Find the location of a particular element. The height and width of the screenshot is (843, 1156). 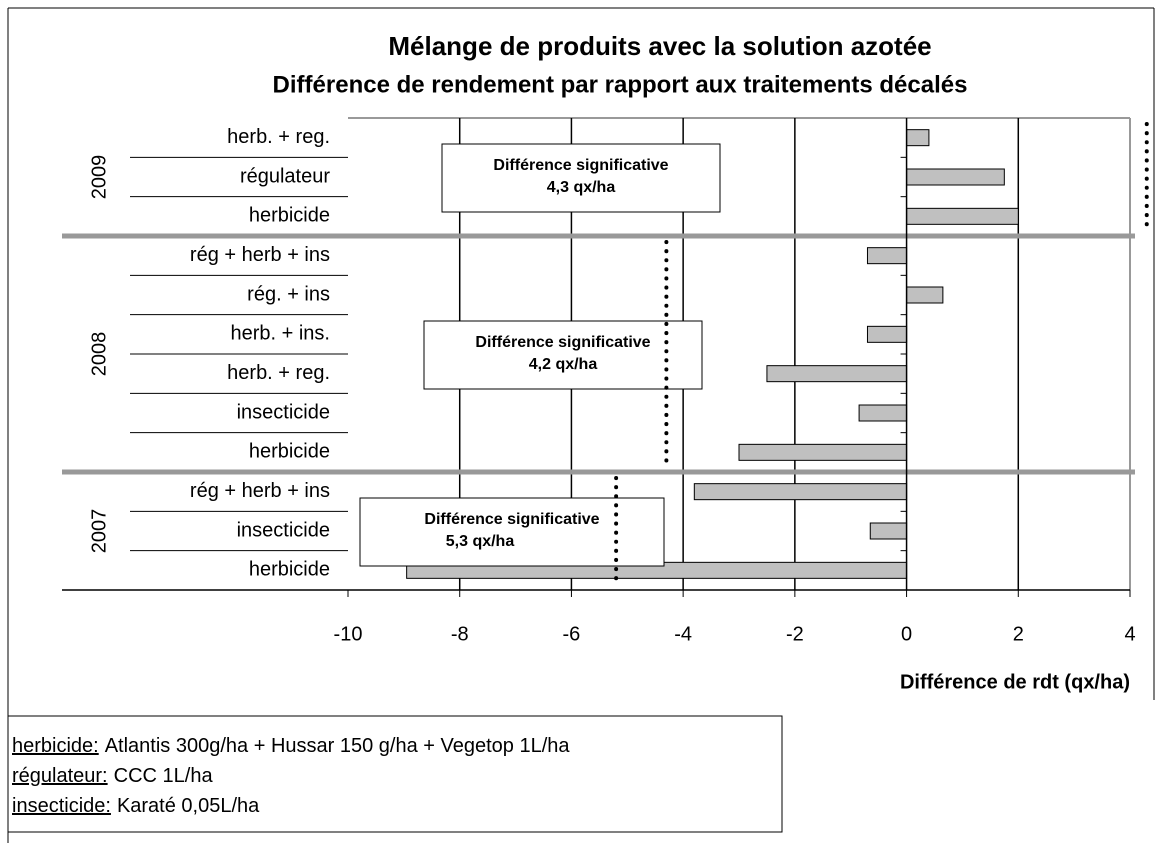

note-text: CCC 1L/ha is located at coordinates (164, 776).